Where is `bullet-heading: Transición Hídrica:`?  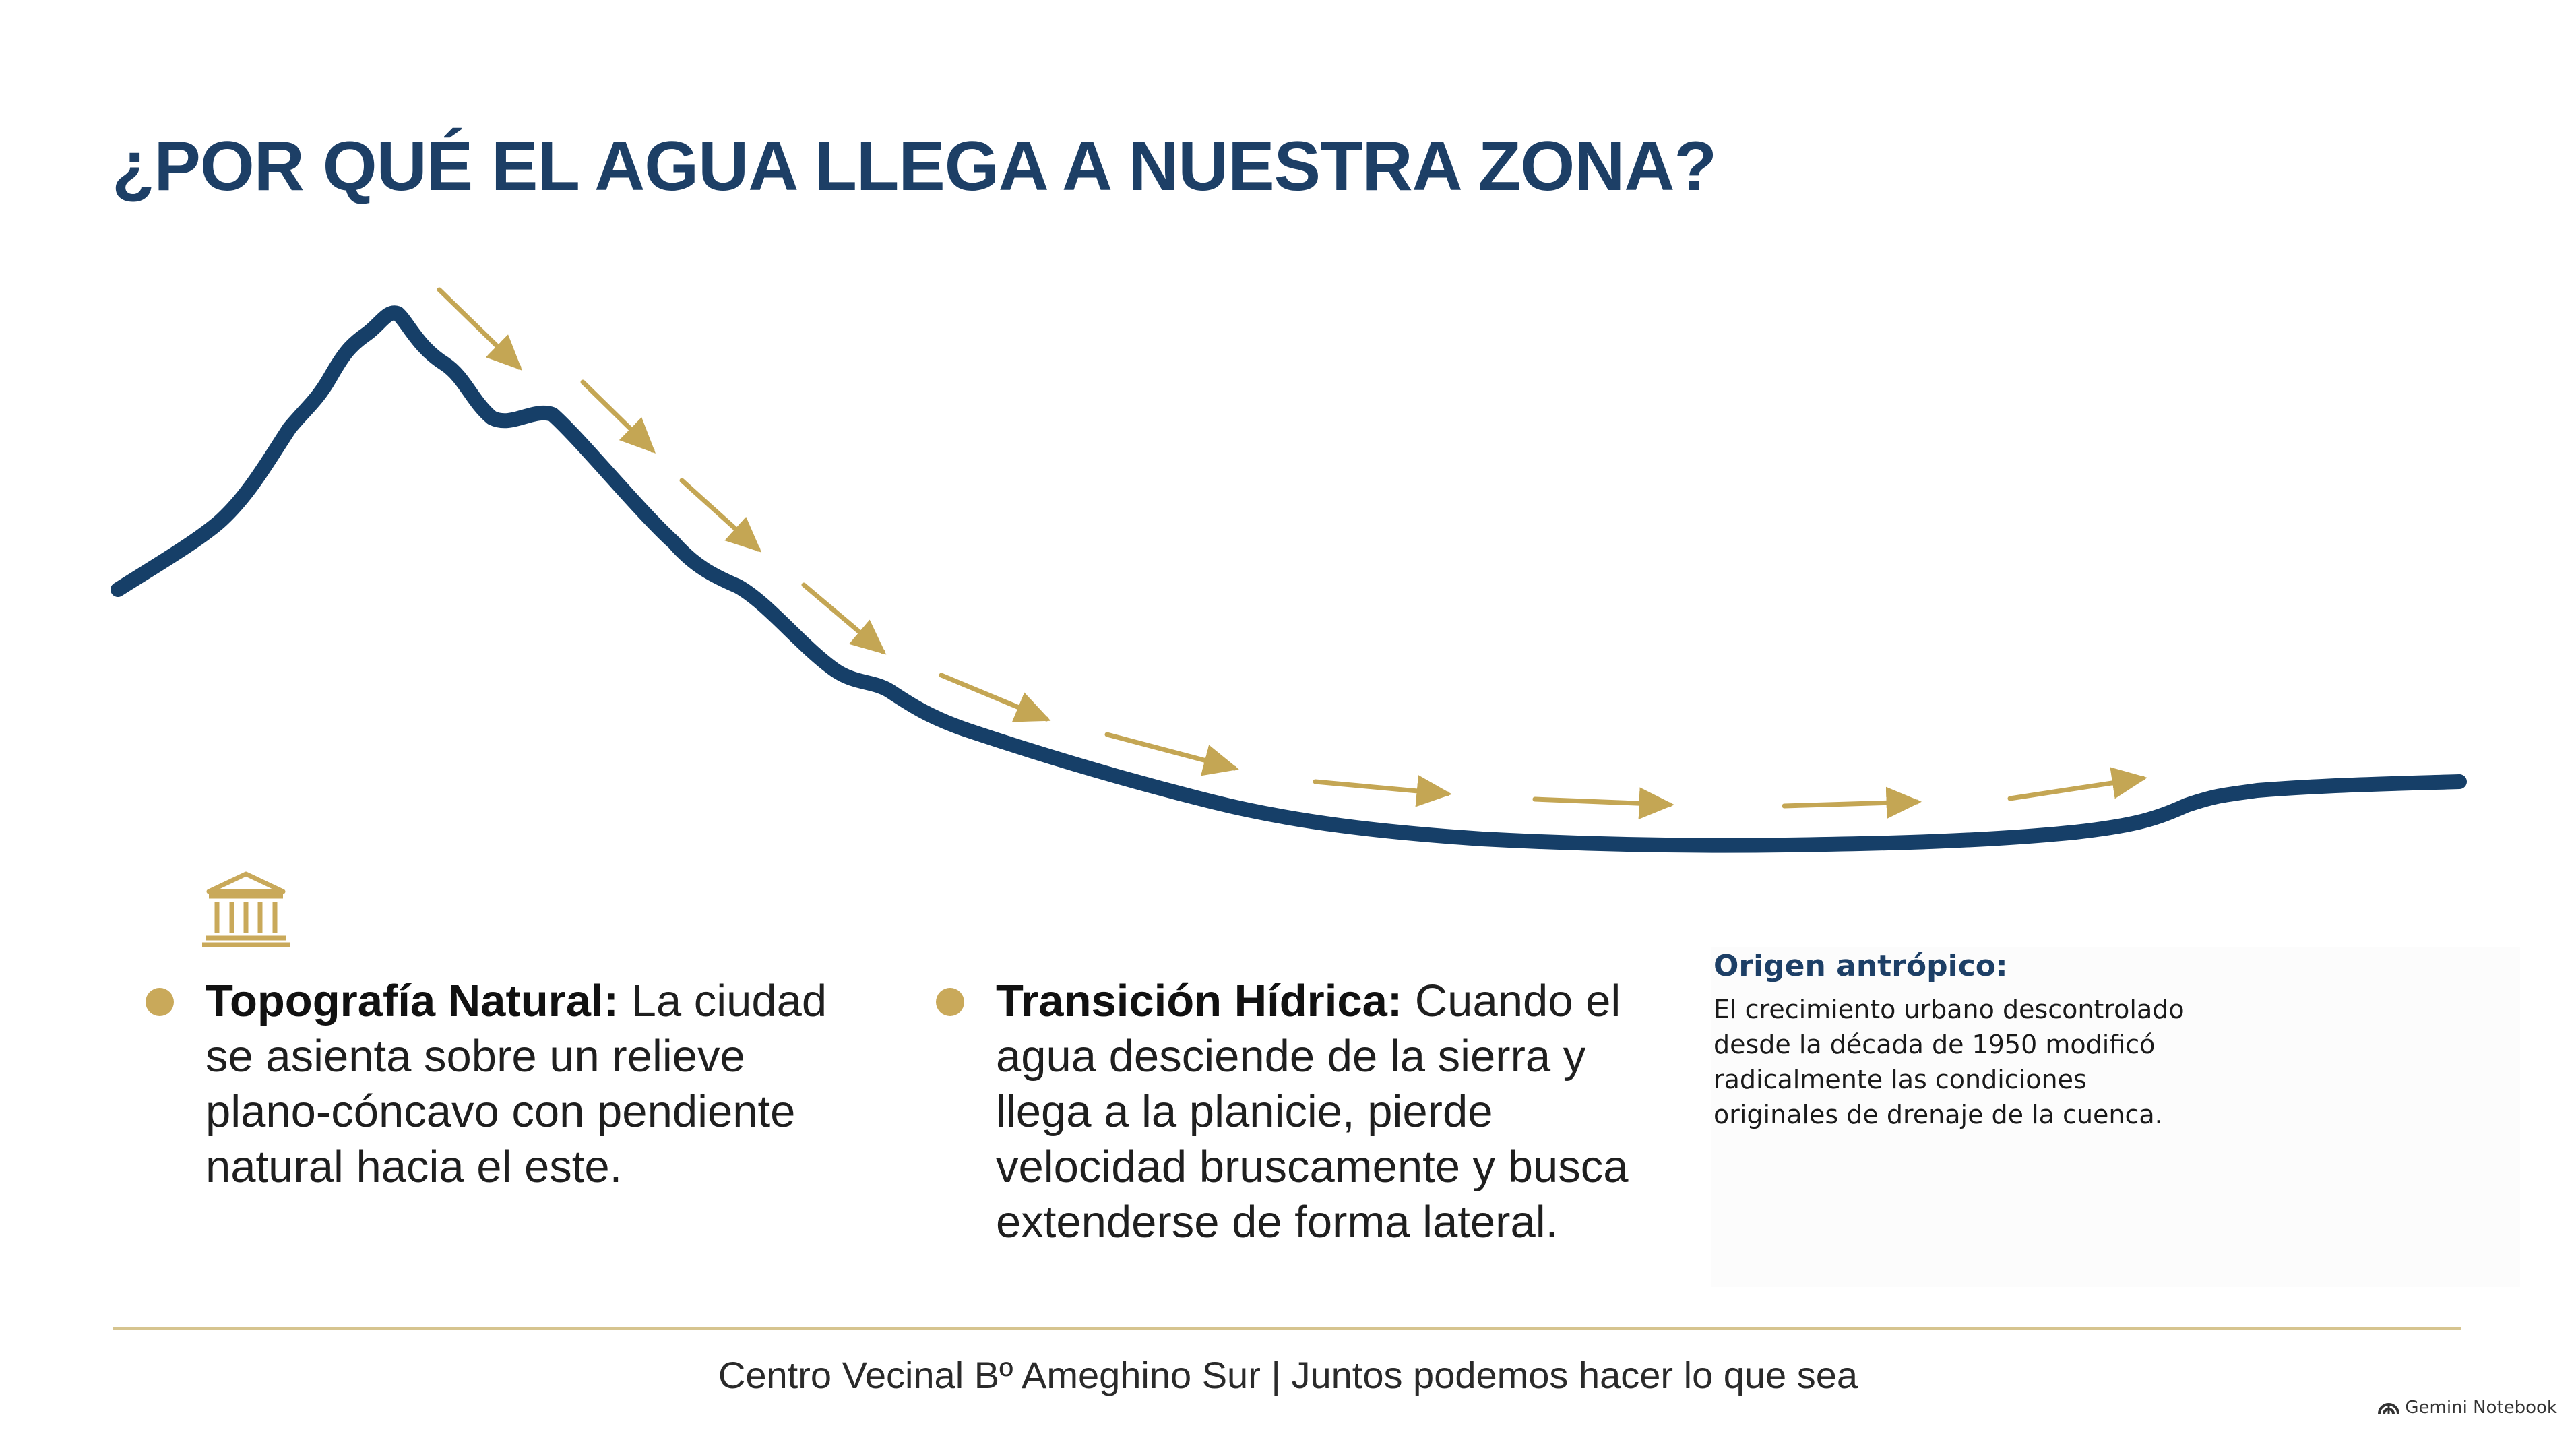 bullet-heading: Transición Hídrica: is located at coordinates (1199, 1001).